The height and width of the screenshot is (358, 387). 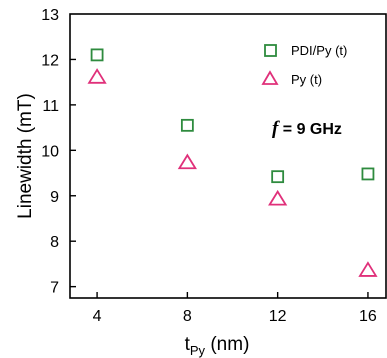 I want to click on y-tick-label: 7, so click(x=54, y=288).